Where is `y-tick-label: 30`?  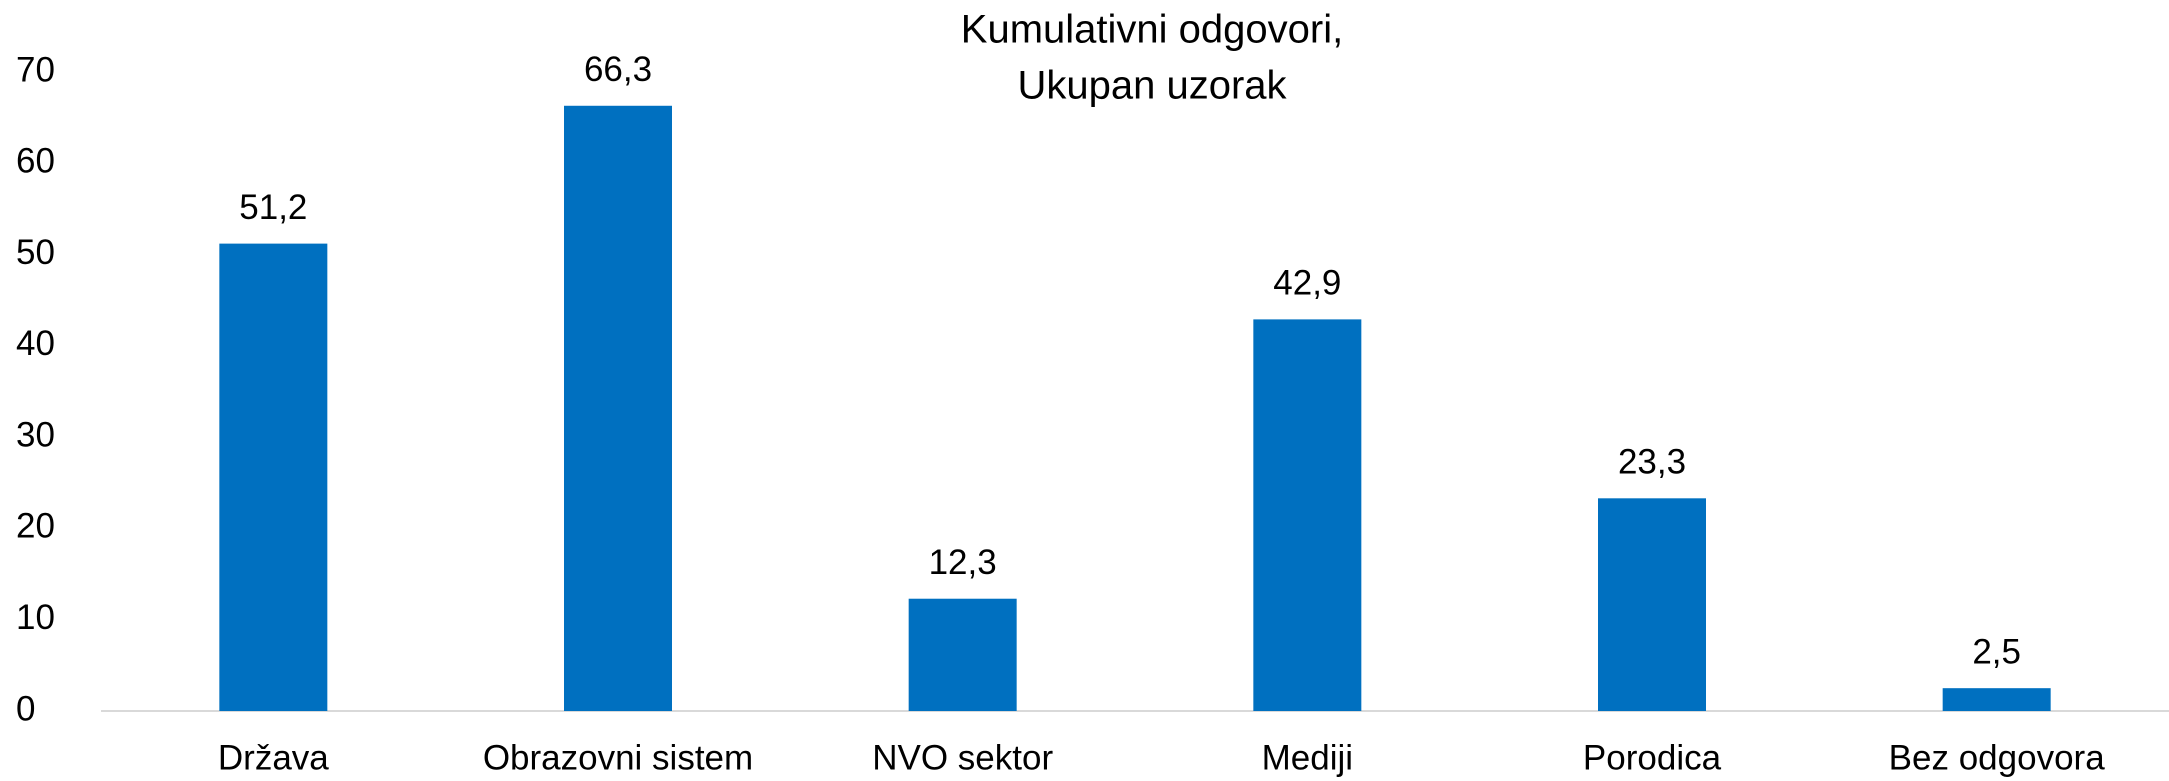
y-tick-label: 30 is located at coordinates (35, 434).